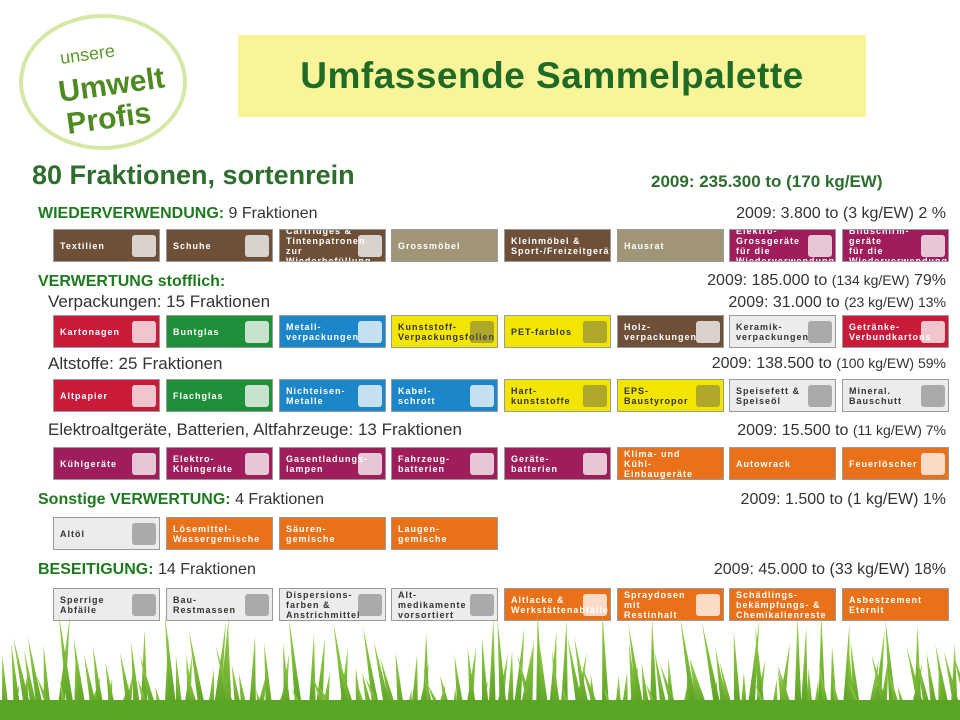 This screenshot has height=720, width=960. What do you see at coordinates (895, 395) in the screenshot?
I see `tile-row3-8: Mineral. Bauschutt` at bounding box center [895, 395].